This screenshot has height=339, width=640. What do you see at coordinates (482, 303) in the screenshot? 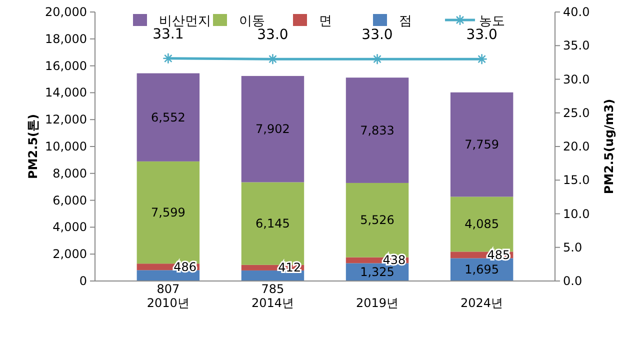
I see `x-tick-label: 2024년` at bounding box center [482, 303].